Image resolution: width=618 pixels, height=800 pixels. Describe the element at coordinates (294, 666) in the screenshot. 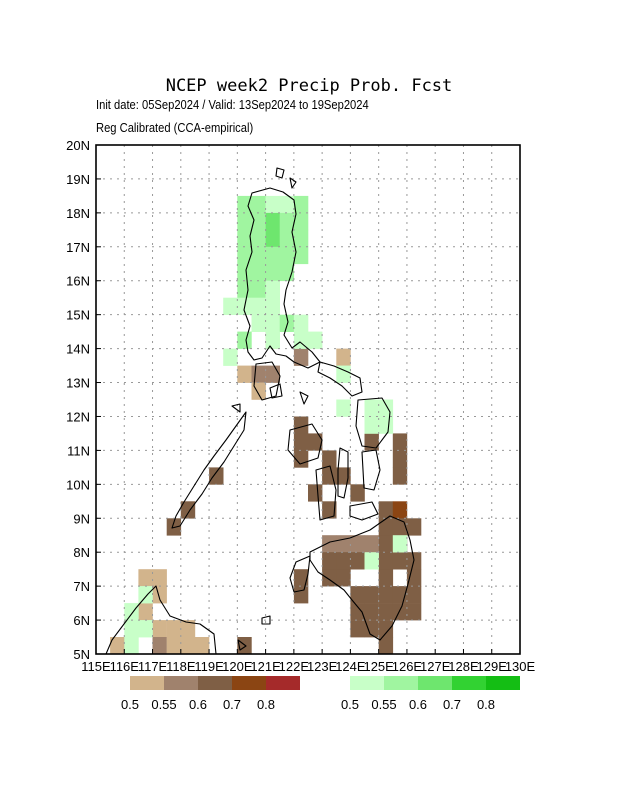

I see `x-tick-label: 122E` at that location.